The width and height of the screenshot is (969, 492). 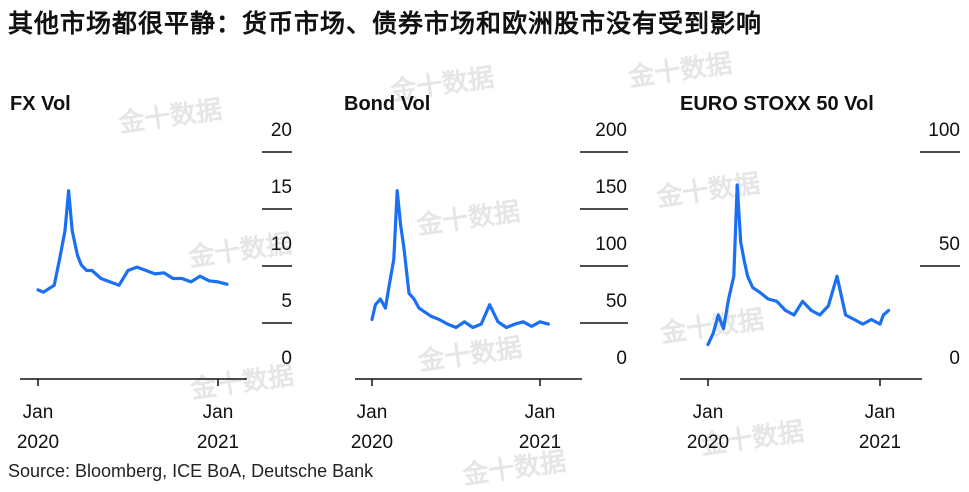 What do you see at coordinates (385, 23) in the screenshot?
I see `page-title: 其他市场都很平静：货币市场、债券市场和欧洲股市没有受到影响` at bounding box center [385, 23].